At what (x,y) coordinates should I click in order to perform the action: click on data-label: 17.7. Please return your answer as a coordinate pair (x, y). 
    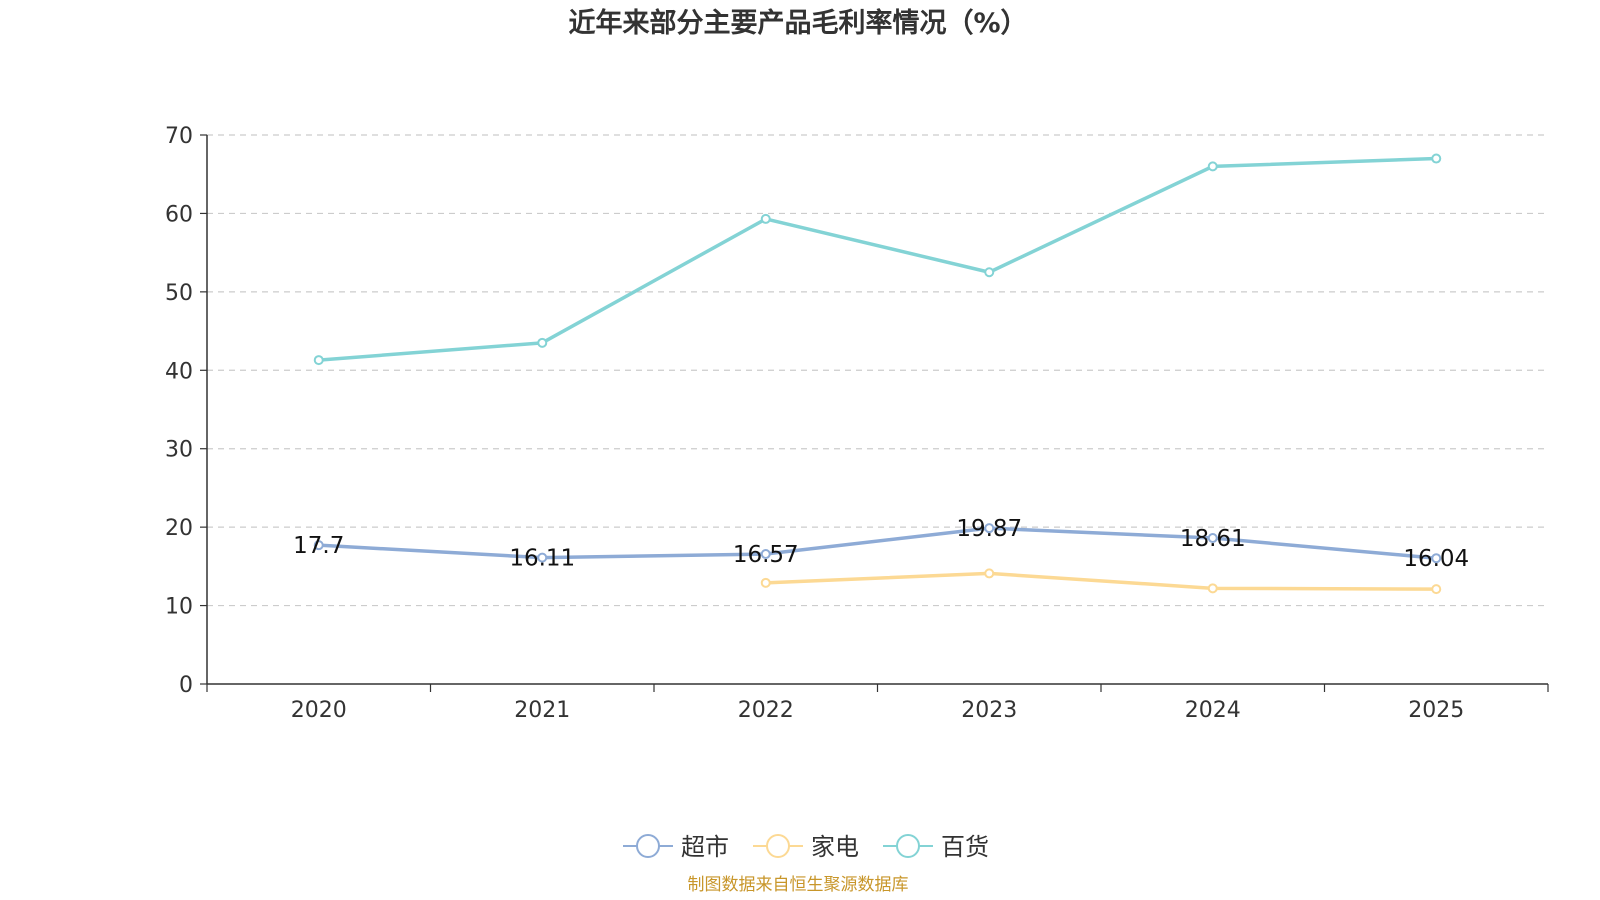
    Looking at the image, I should click on (318, 546).